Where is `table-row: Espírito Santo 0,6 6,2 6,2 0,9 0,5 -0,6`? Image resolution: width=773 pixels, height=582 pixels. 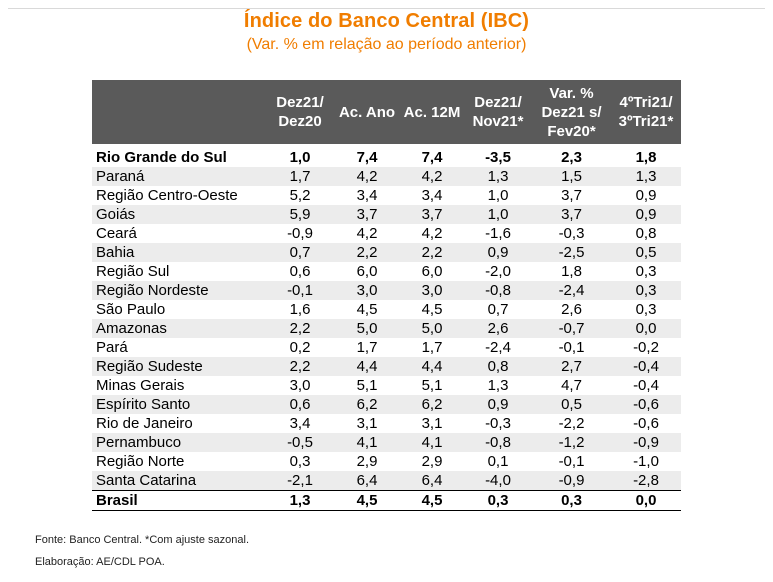 table-row: Espírito Santo 0,6 6,2 6,2 0,9 0,5 -0,6 is located at coordinates (386, 404).